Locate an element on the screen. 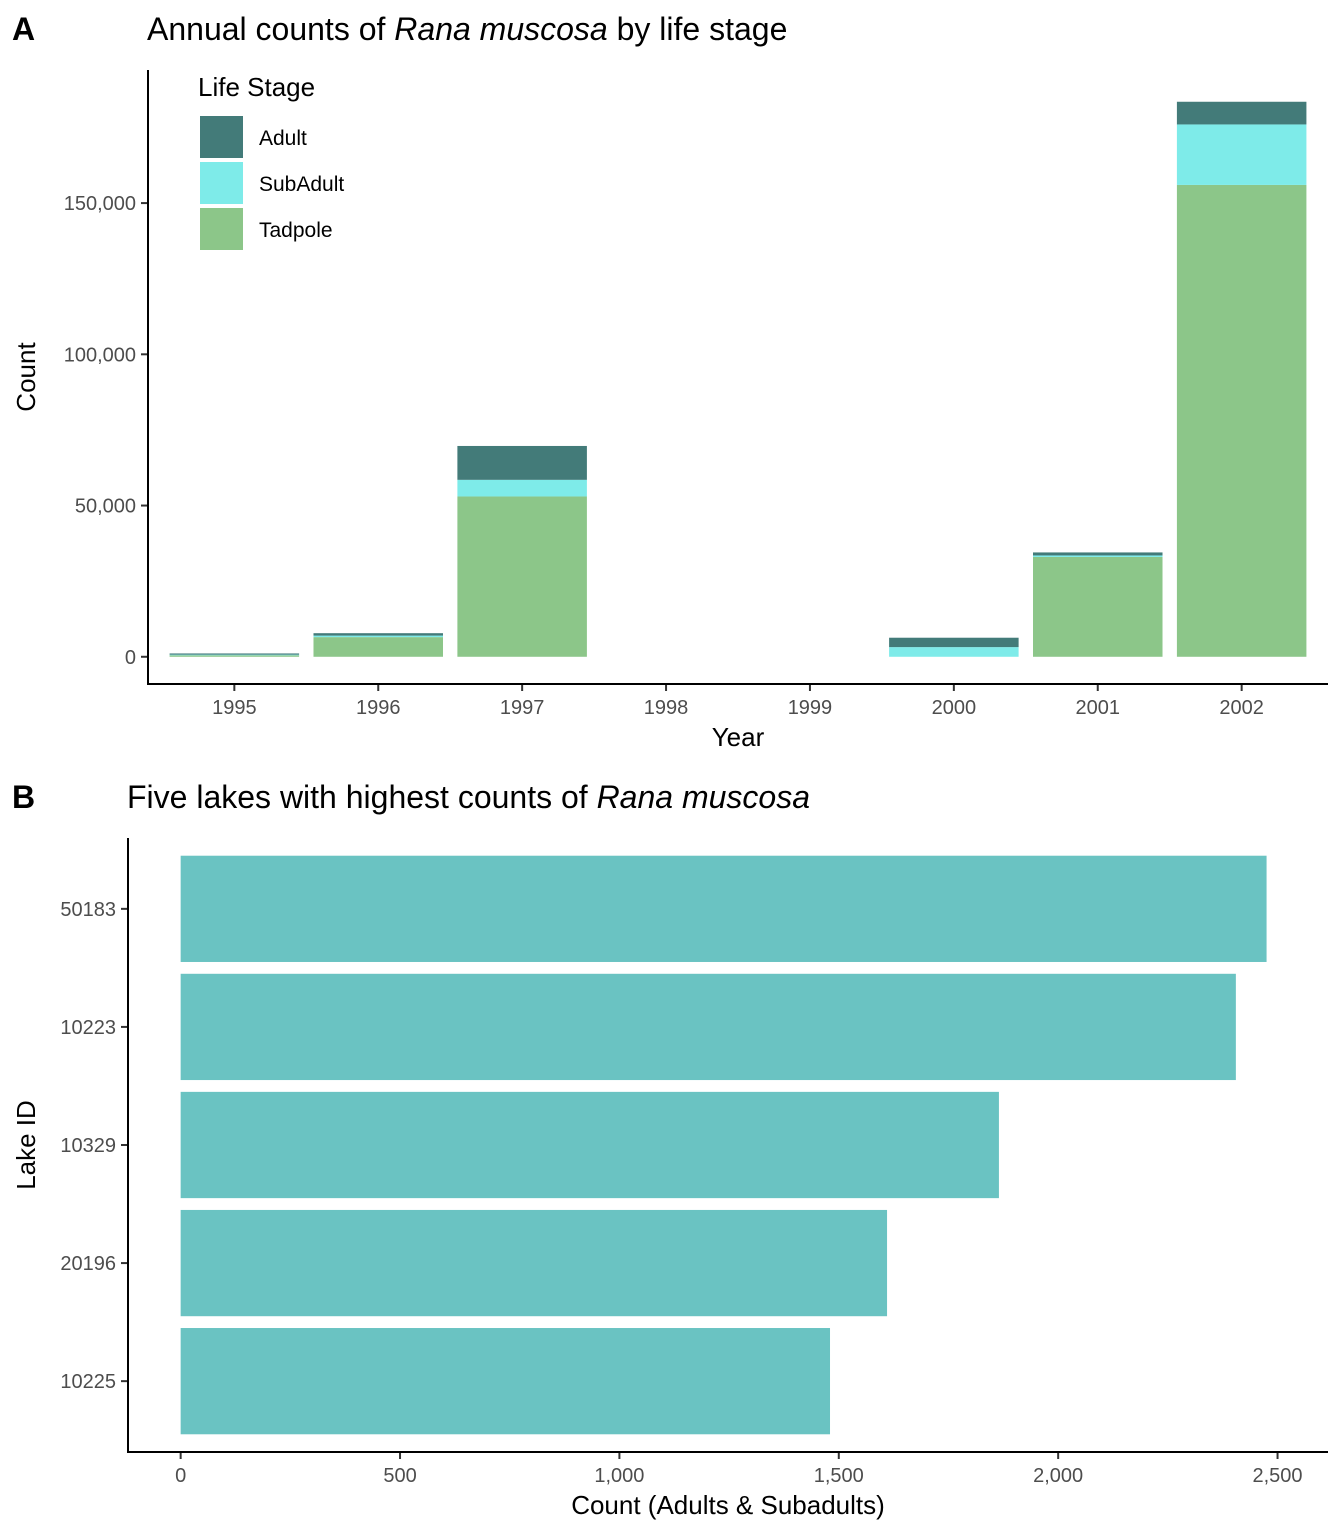 This screenshot has width=1344, height=1536. bar-1997-adult is located at coordinates (522, 462).